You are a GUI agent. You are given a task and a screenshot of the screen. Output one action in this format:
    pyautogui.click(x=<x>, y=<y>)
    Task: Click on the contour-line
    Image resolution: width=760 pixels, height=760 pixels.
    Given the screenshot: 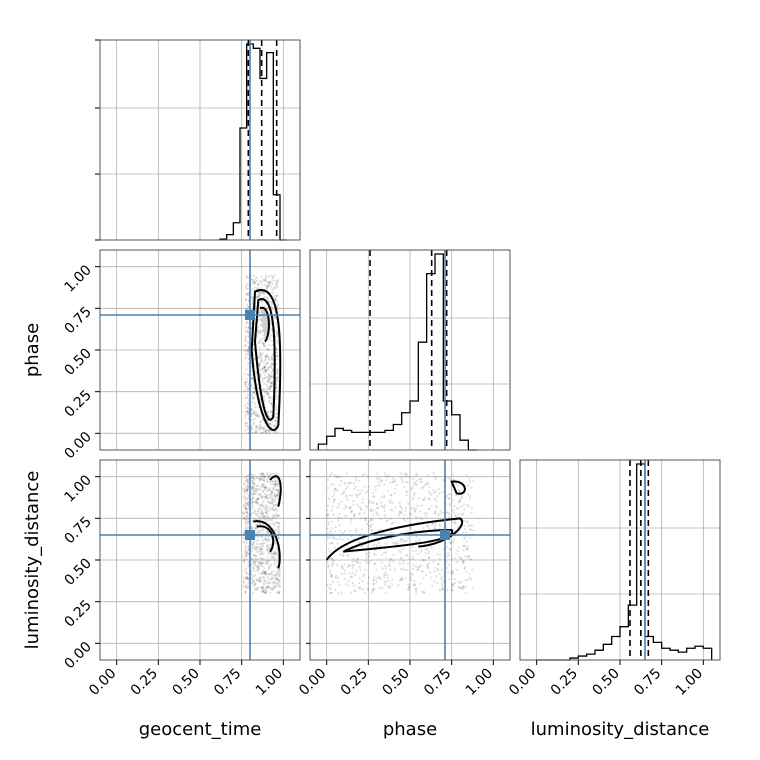 What is the action you would take?
    pyautogui.click(x=264, y=324)
    